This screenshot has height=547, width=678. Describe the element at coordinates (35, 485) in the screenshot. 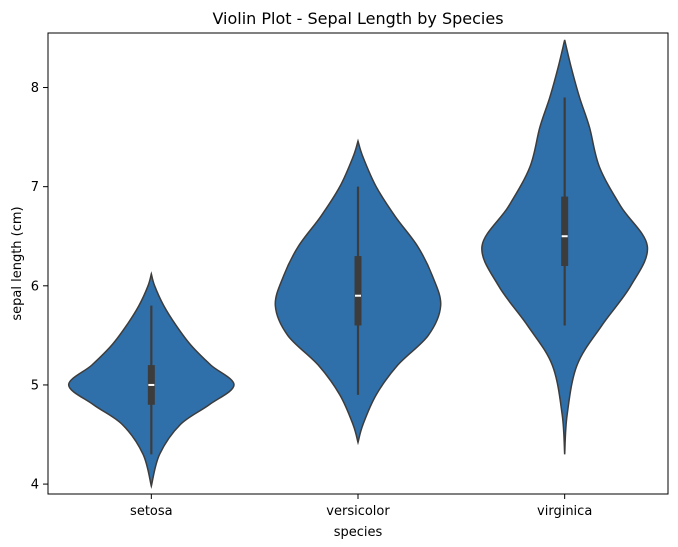

I see `y-tick-label: 4` at that location.